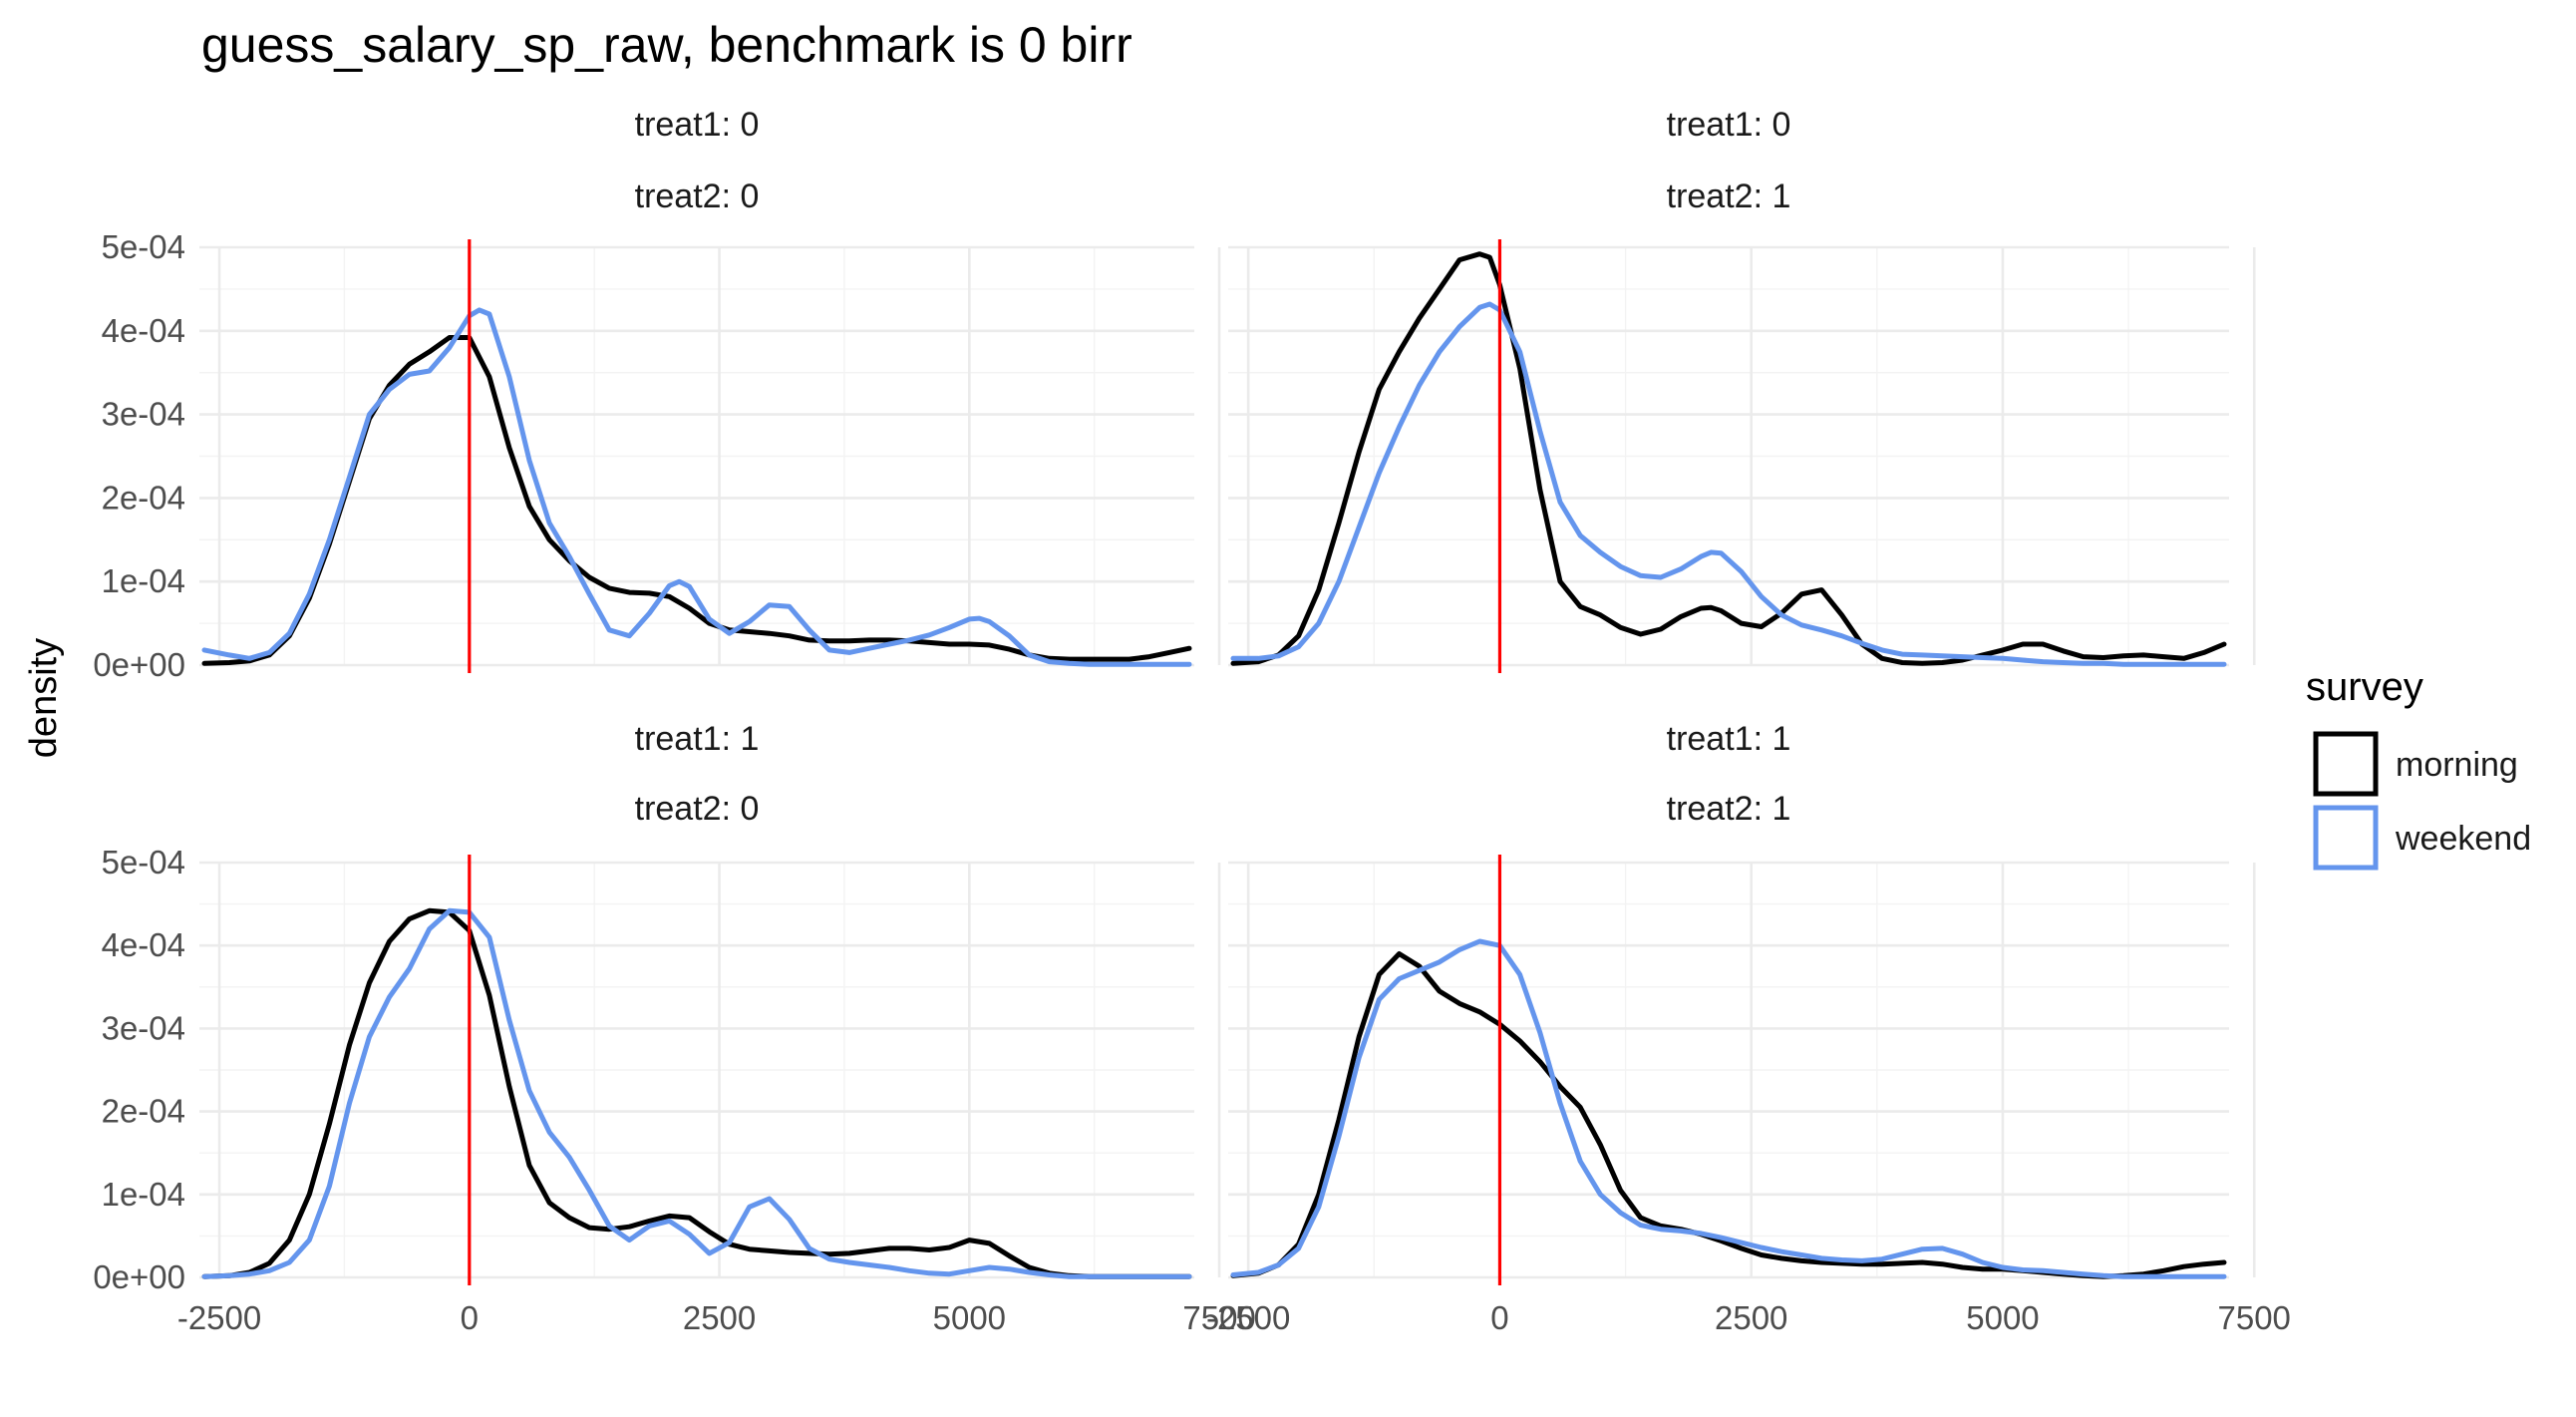 This screenshot has height=1417, width=2576. I want to click on y-axis-title: density, so click(44, 698).